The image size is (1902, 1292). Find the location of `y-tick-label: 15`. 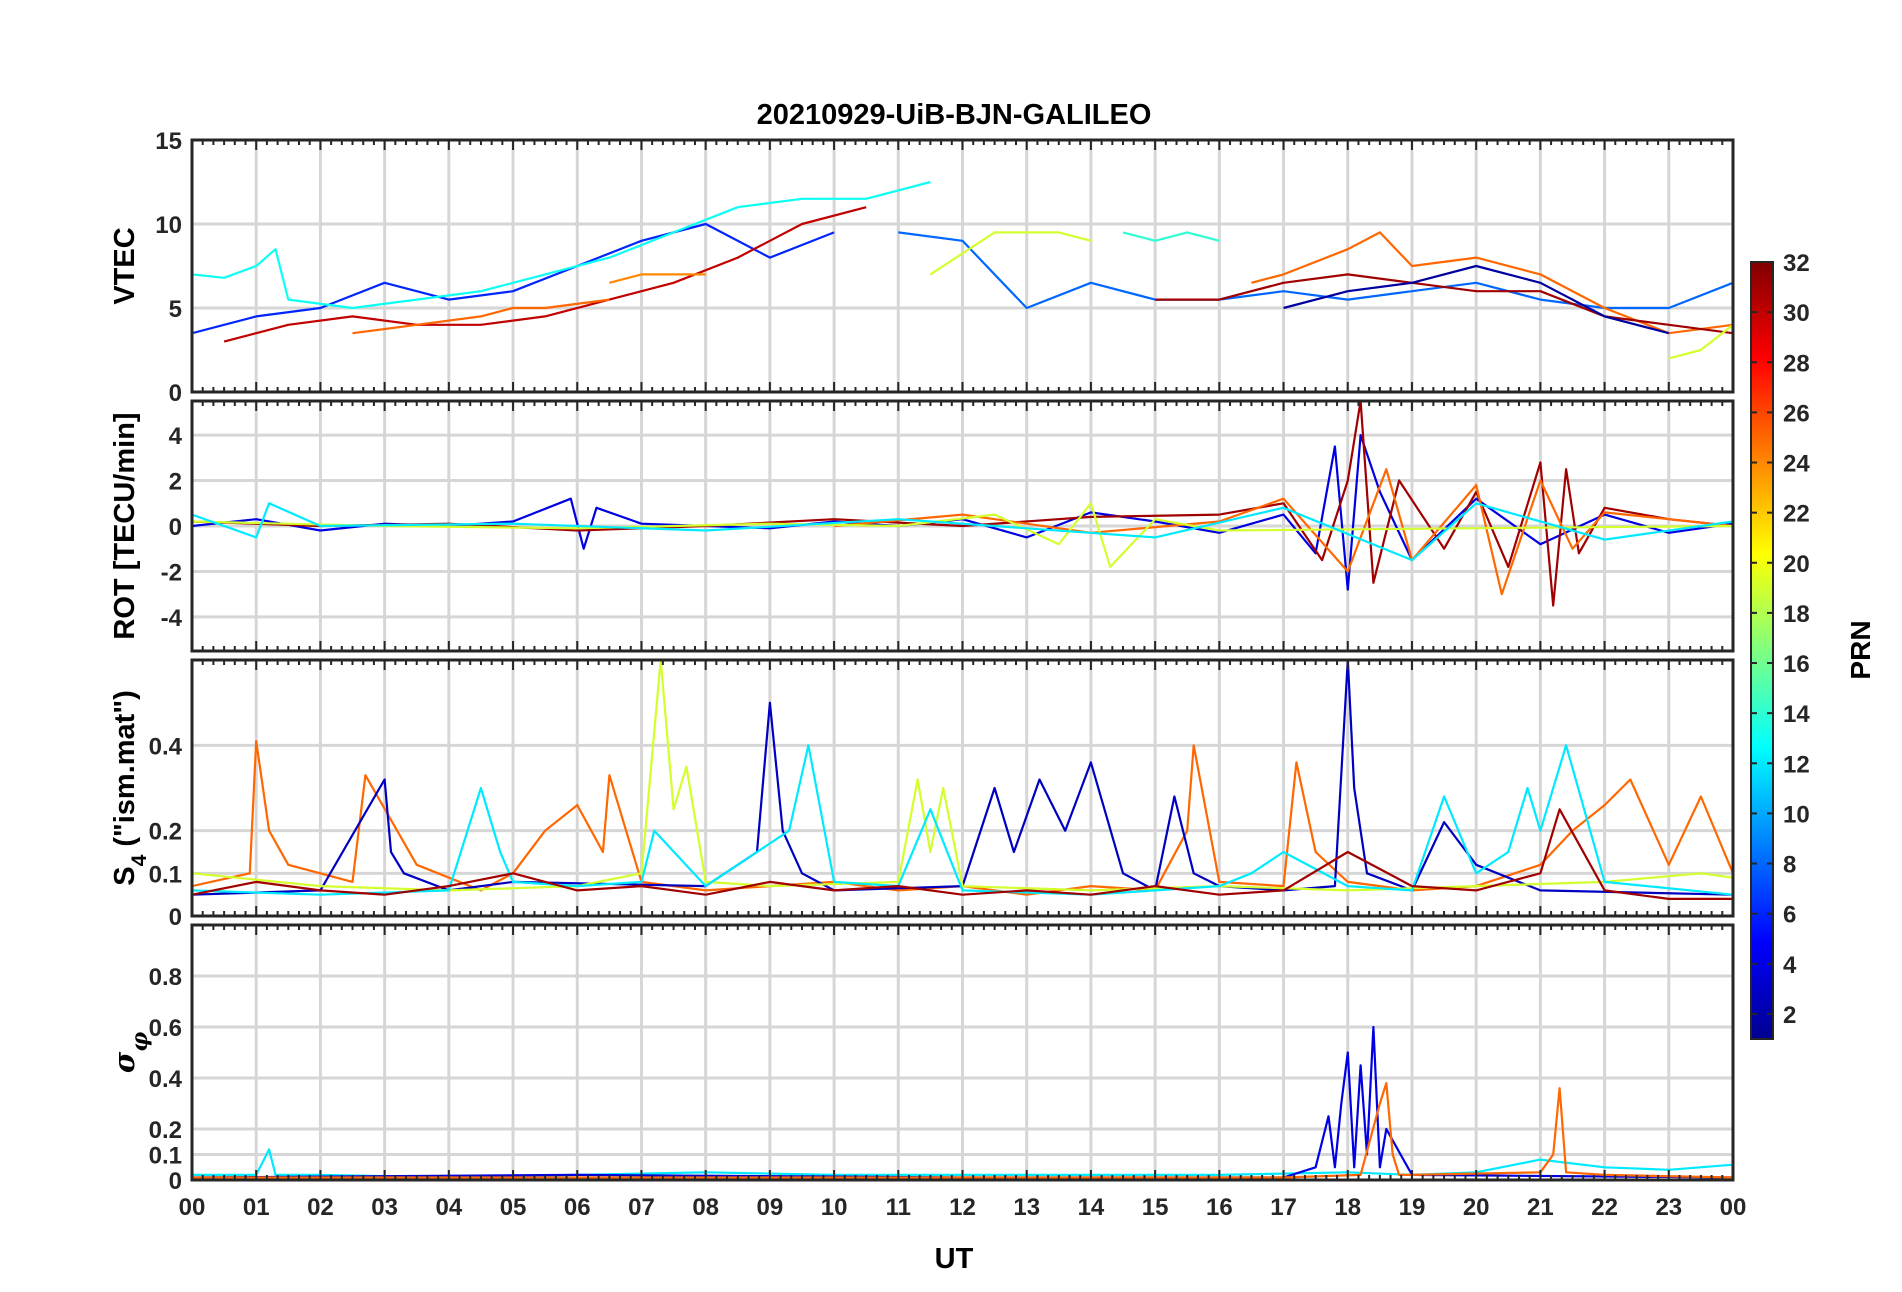

y-tick-label: 15 is located at coordinates (168, 141).